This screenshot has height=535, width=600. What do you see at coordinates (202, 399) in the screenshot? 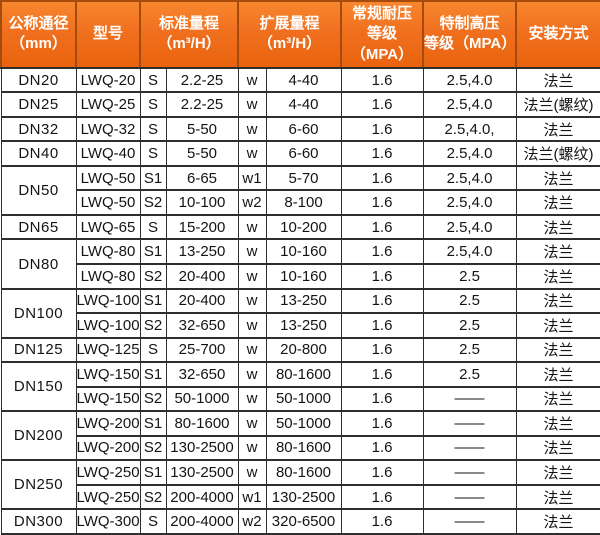
I see `cell-standard-range-value: 50-1000` at bounding box center [202, 399].